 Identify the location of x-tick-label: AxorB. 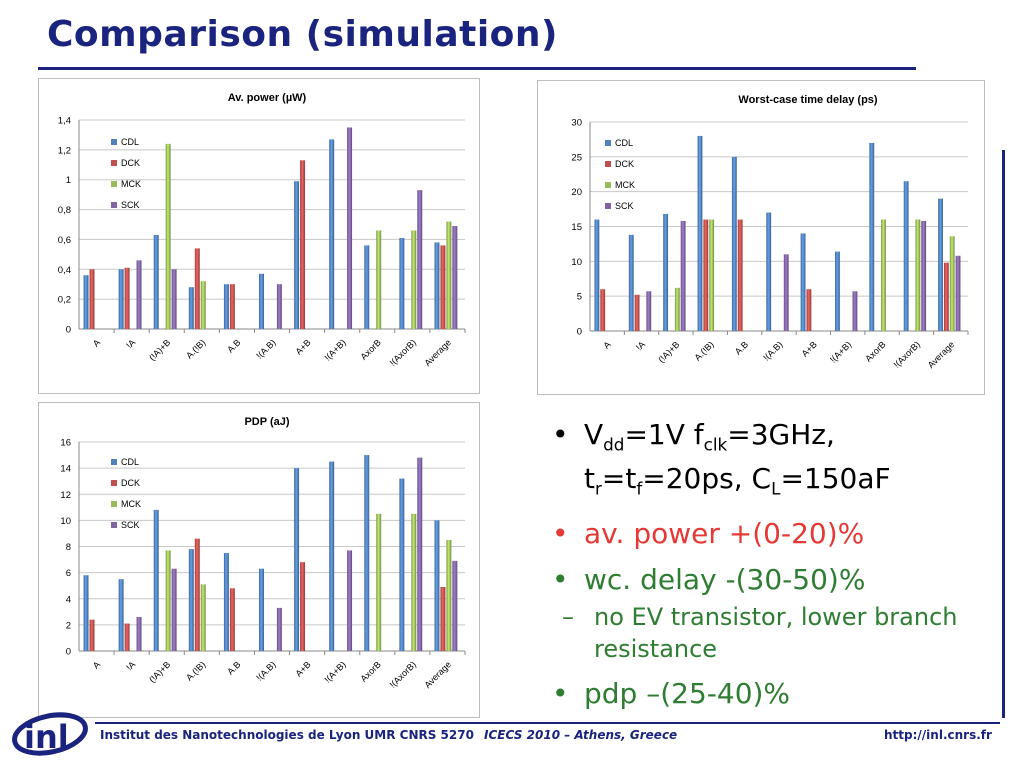
(370, 349).